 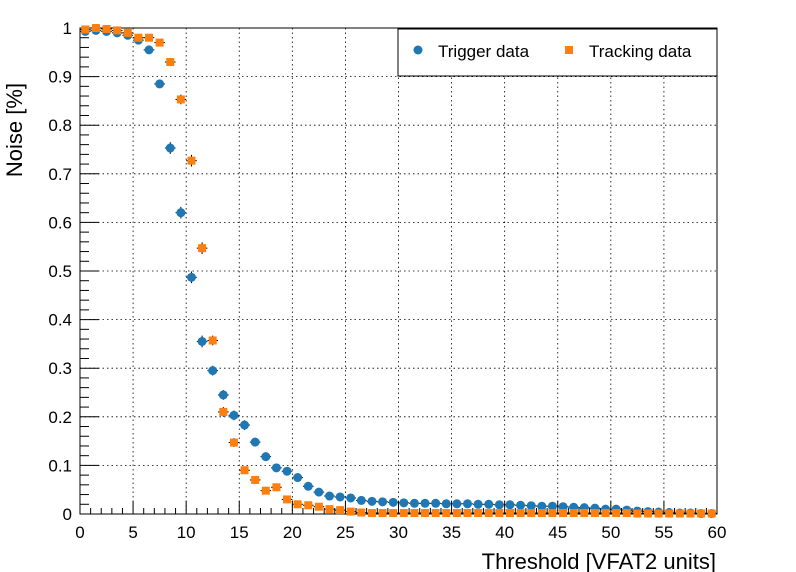 I want to click on x-tick-label: 20, so click(x=292, y=532).